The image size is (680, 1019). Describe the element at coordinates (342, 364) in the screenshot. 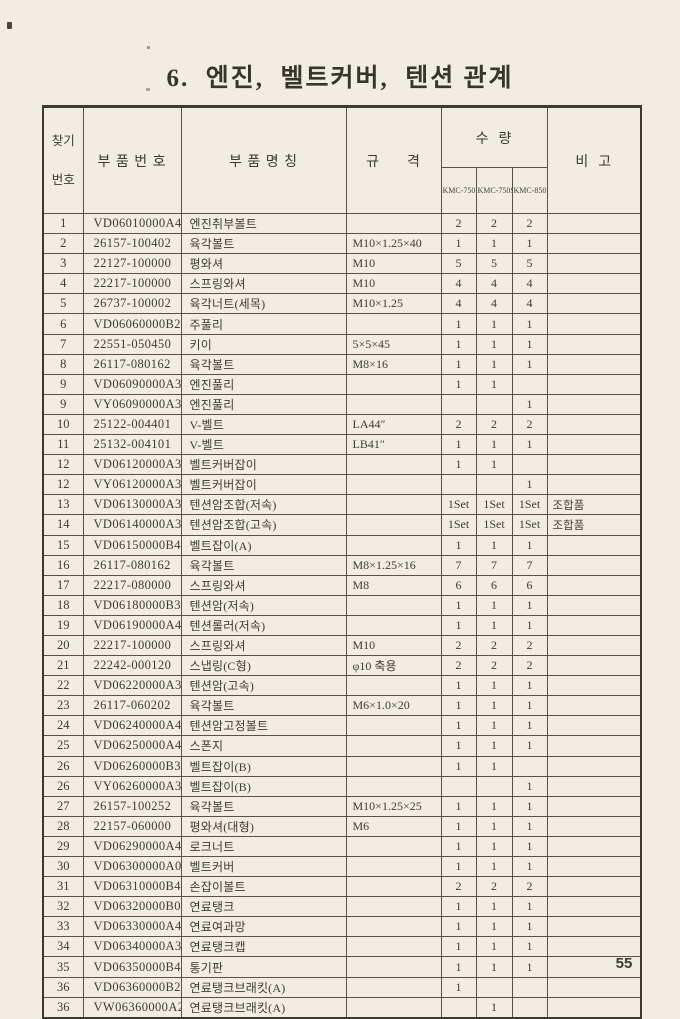

I see `table-row: 8 26117-080162 육각볼트 M8×16 1 1 1` at that location.